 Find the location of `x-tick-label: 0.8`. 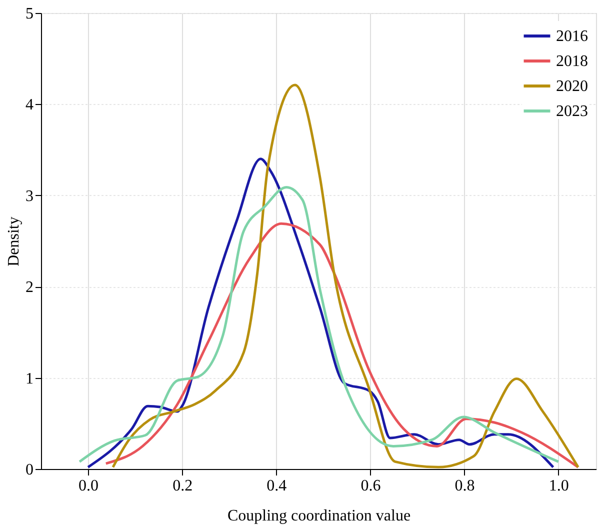

x-tick-label: 0.8 is located at coordinates (464, 486).